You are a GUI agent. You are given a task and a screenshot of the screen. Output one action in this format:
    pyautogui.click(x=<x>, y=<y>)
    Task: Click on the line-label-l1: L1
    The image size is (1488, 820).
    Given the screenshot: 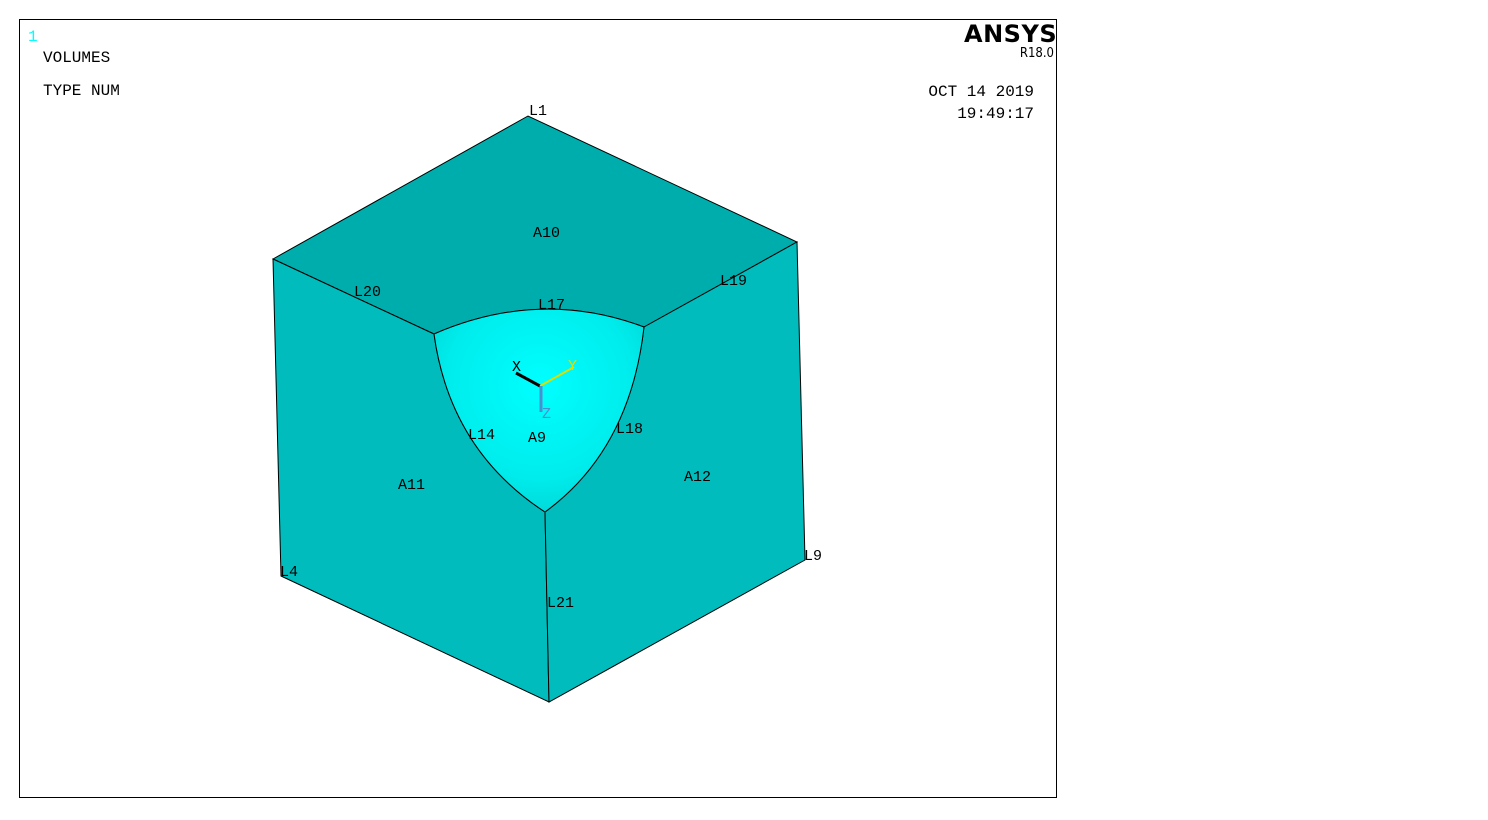 What is the action you would take?
    pyautogui.click(x=538, y=111)
    